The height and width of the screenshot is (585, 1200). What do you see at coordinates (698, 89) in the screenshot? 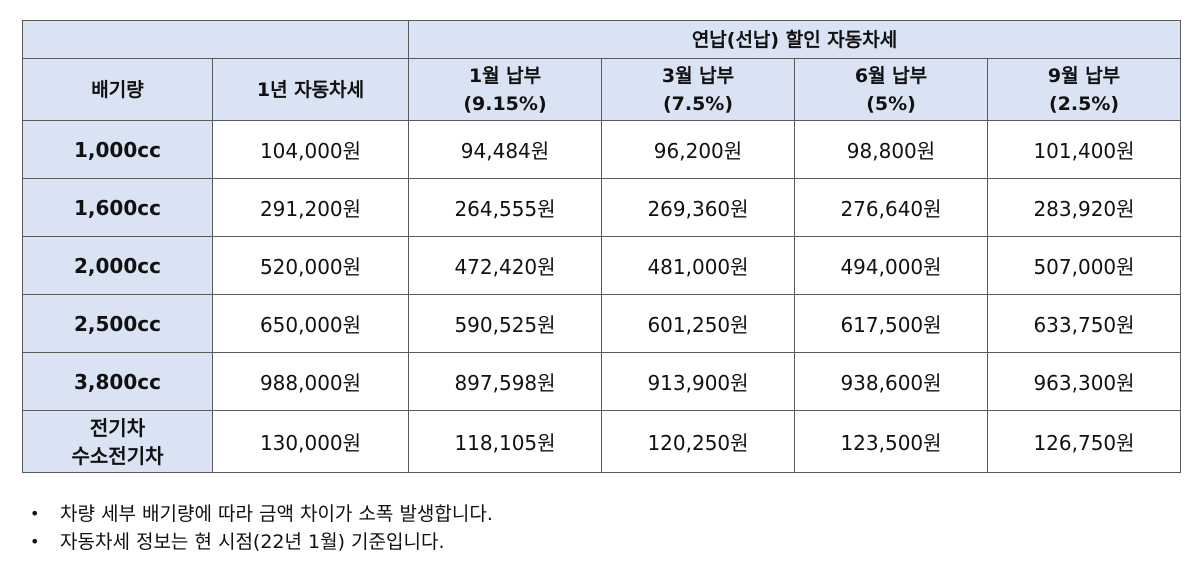
I see `month-header-mar: 3월 납부 (7.5%)` at bounding box center [698, 89].